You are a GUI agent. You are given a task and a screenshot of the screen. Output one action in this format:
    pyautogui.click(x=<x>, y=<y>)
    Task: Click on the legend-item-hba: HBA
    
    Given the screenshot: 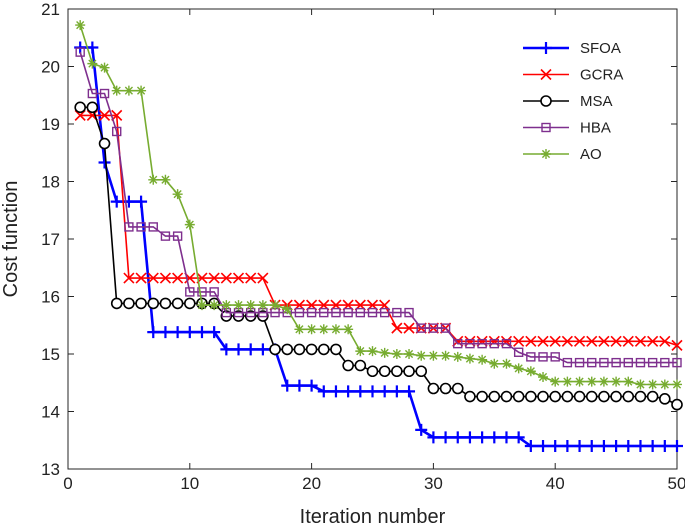 What is the action you would take?
    pyautogui.click(x=567, y=128)
    